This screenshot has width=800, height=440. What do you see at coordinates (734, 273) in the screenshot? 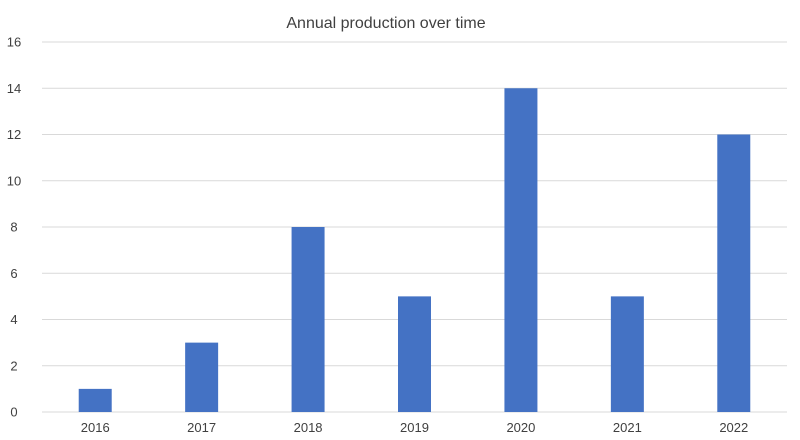
I see `bar-2022` at bounding box center [734, 273].